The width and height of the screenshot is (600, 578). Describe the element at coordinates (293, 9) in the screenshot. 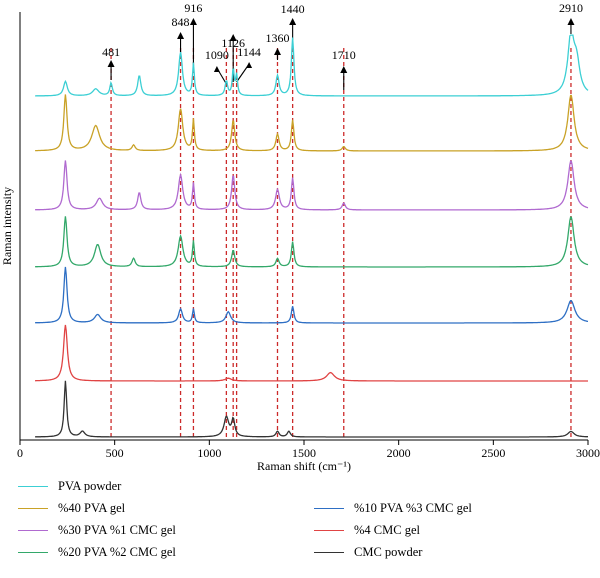

I see `annotation-label: 1440` at that location.